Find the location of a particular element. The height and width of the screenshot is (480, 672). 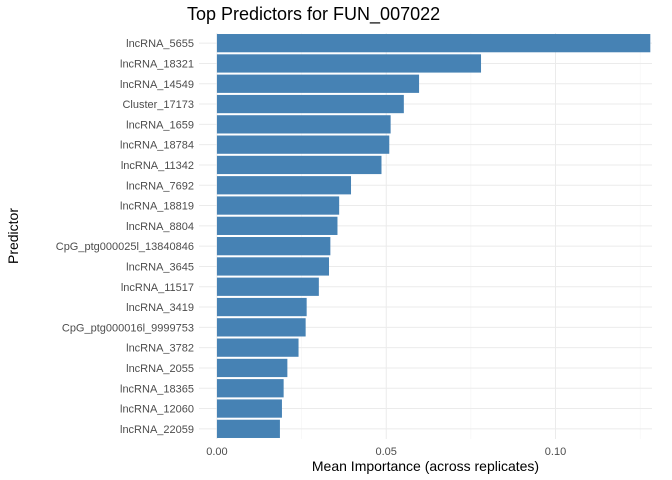

x-tick-labels: 0.00 0.05 0.10 is located at coordinates (386, 452).